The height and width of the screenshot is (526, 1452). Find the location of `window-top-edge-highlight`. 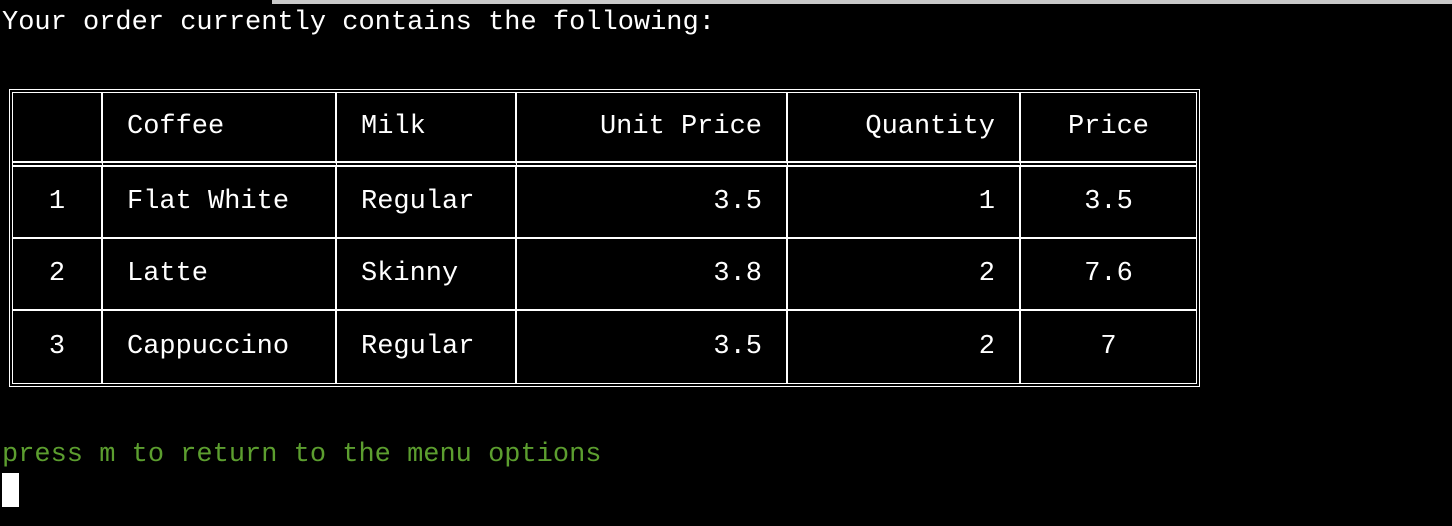

window-top-edge-highlight is located at coordinates (862, 2).